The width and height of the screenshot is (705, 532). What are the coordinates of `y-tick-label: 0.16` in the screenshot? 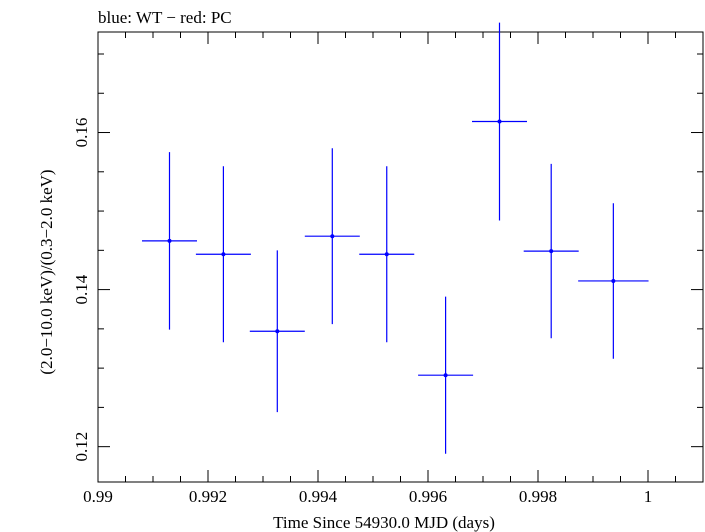 It's located at (81, 133).